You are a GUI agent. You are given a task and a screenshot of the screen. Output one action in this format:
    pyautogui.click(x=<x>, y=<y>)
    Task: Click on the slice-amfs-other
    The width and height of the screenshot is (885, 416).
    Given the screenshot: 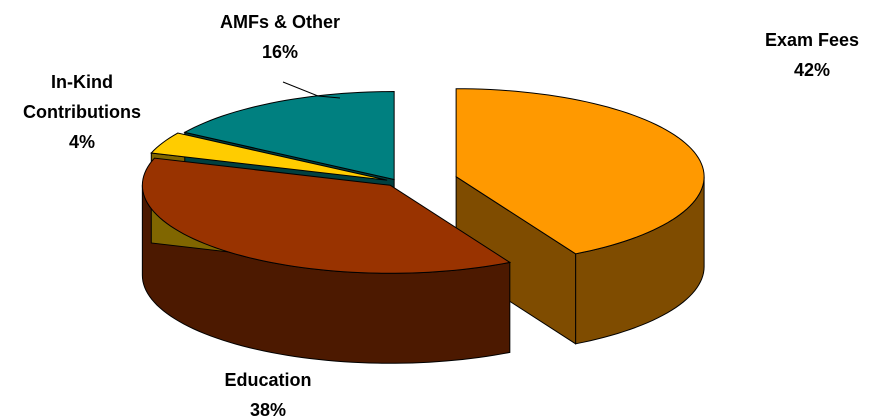 What is the action you would take?
    pyautogui.click(x=289, y=136)
    